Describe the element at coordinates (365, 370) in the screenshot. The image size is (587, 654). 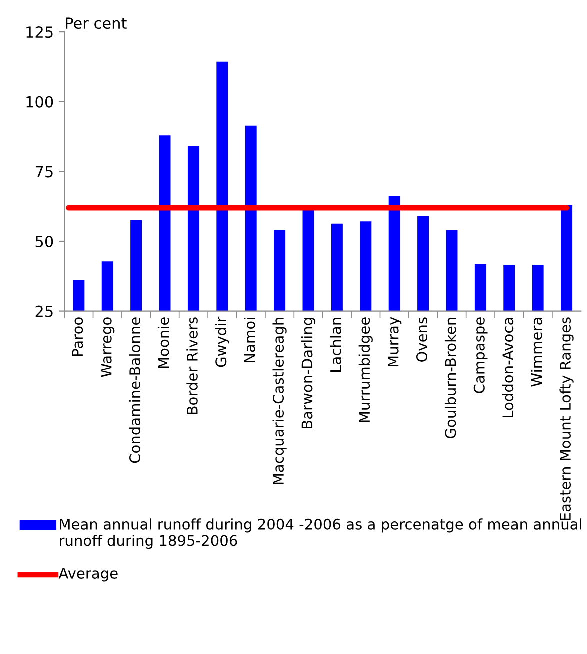
I see `x-tick-label: Murrumbidgee` at that location.